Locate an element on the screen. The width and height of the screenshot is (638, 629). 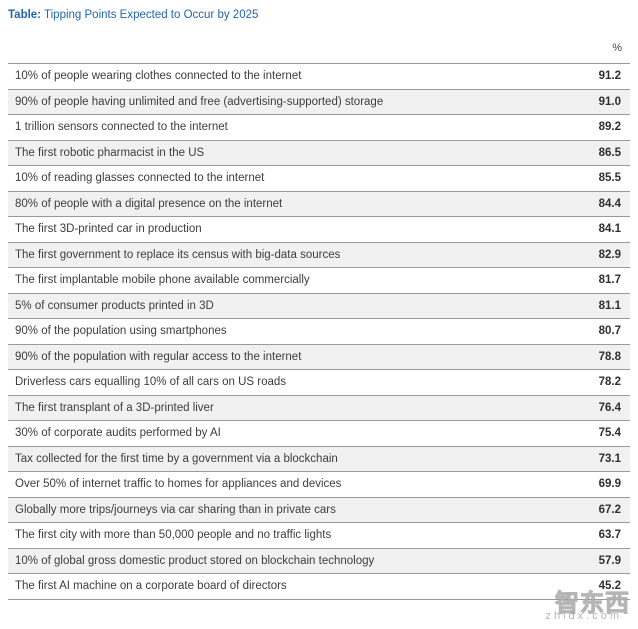
row-label: 30% of corporate audits performed by AI is located at coordinates (118, 433).